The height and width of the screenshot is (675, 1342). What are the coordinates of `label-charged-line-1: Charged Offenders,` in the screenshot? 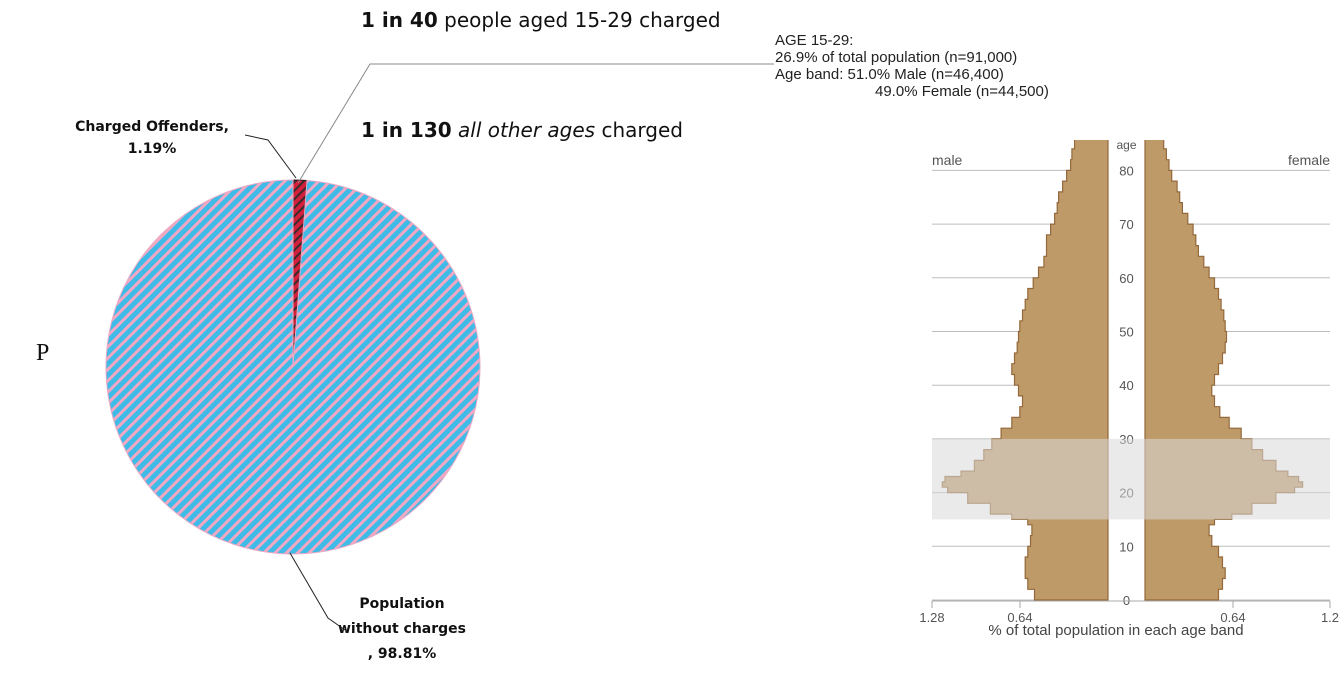 It's located at (152, 127).